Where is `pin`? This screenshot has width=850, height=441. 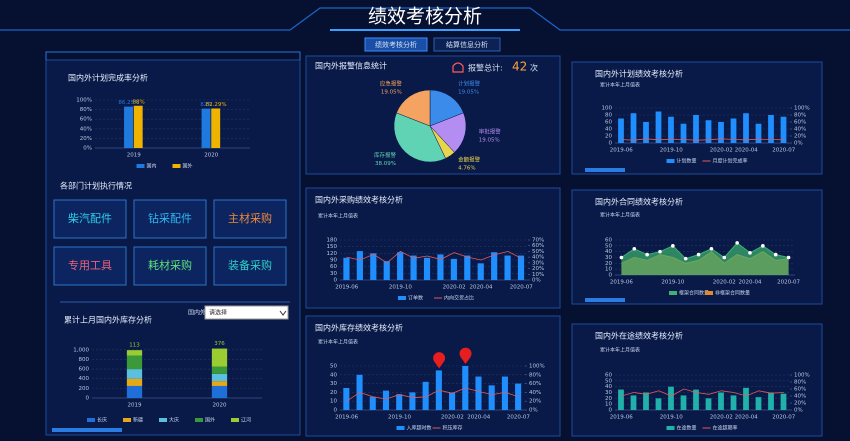 pin is located at coordinates (465, 355).